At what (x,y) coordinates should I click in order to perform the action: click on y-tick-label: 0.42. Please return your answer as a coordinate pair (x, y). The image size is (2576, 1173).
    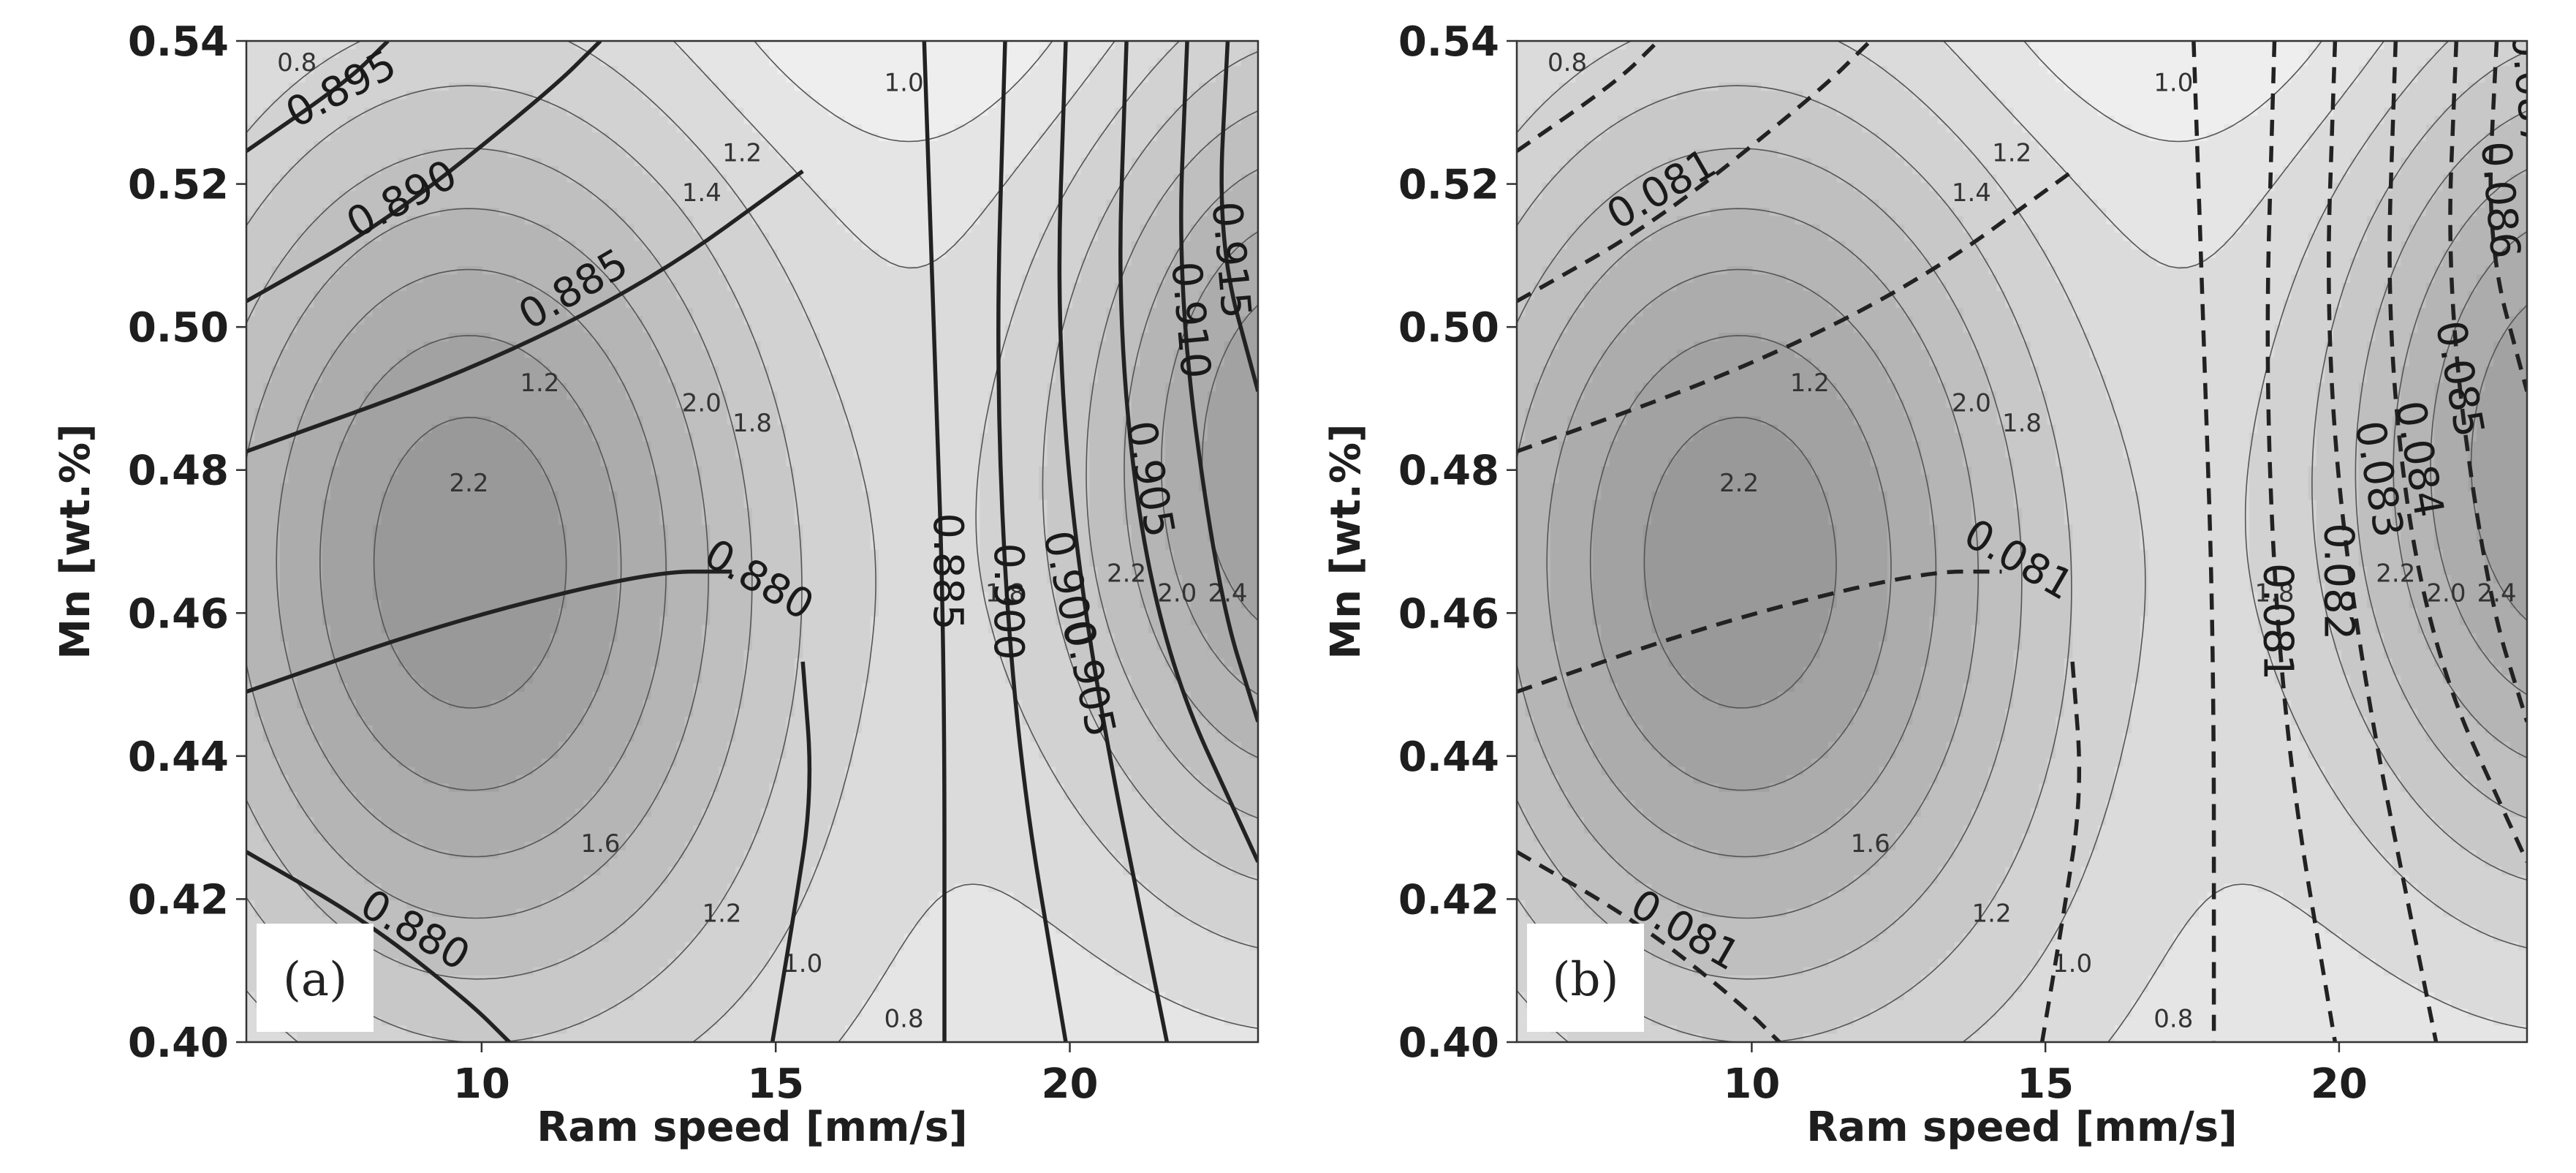
    Looking at the image, I should click on (178, 900).